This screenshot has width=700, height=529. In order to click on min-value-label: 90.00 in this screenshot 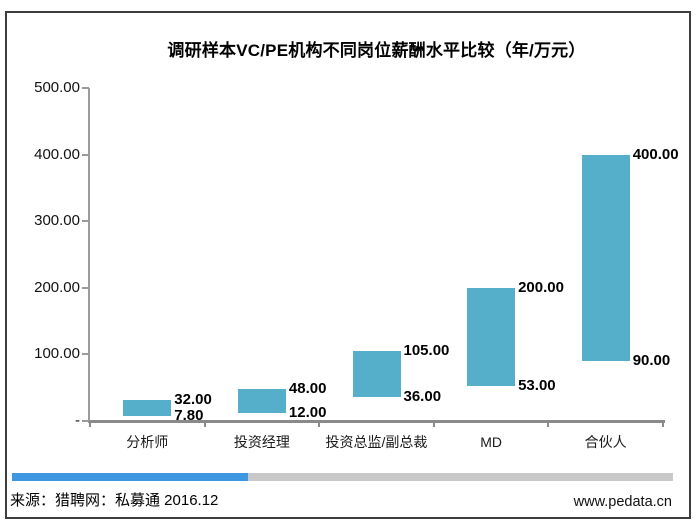, I will do `click(651, 361)`.